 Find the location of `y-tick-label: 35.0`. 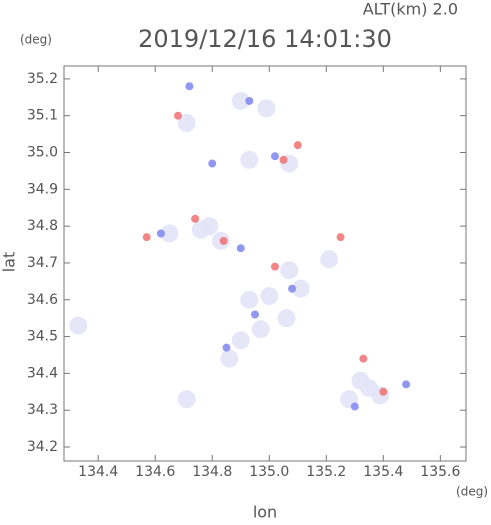

y-tick-label: 35.0 is located at coordinates (42, 153).